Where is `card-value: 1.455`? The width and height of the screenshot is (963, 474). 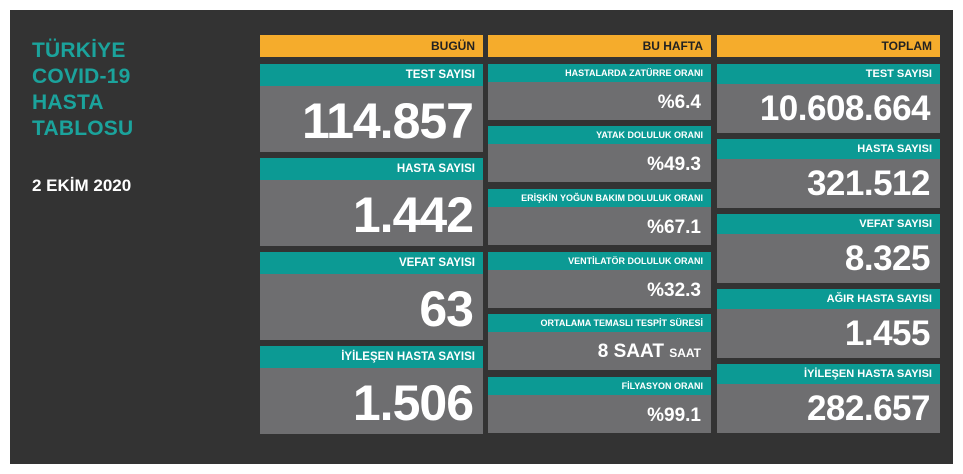
card-value: 1.455 is located at coordinates (887, 333).